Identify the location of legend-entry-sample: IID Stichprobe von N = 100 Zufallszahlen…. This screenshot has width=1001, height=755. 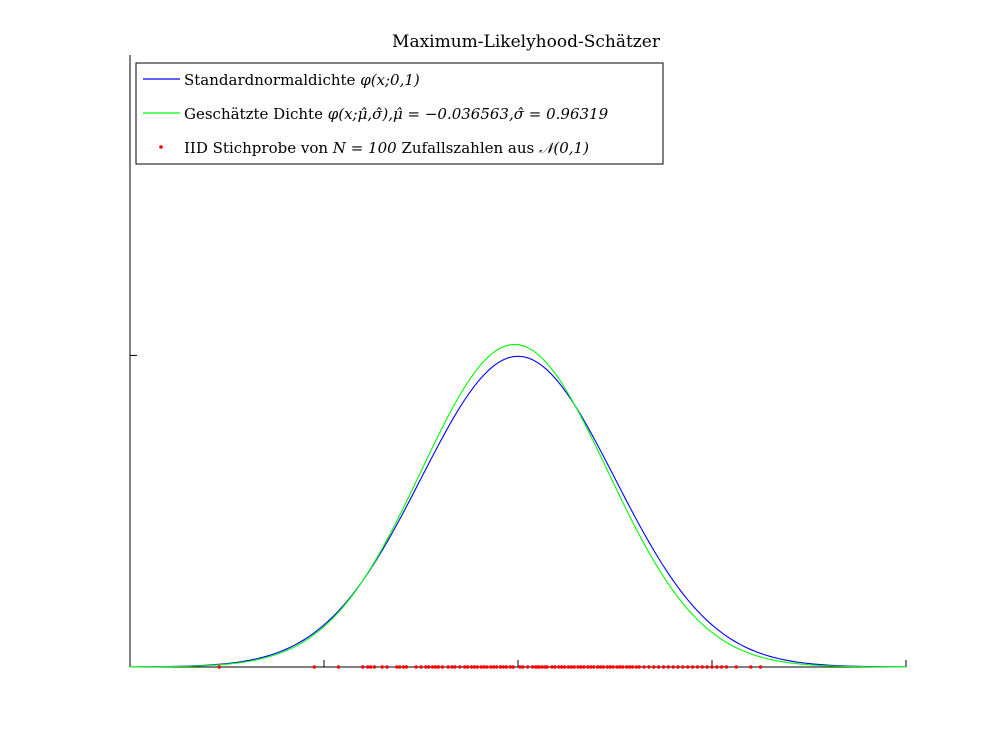
(386, 148).